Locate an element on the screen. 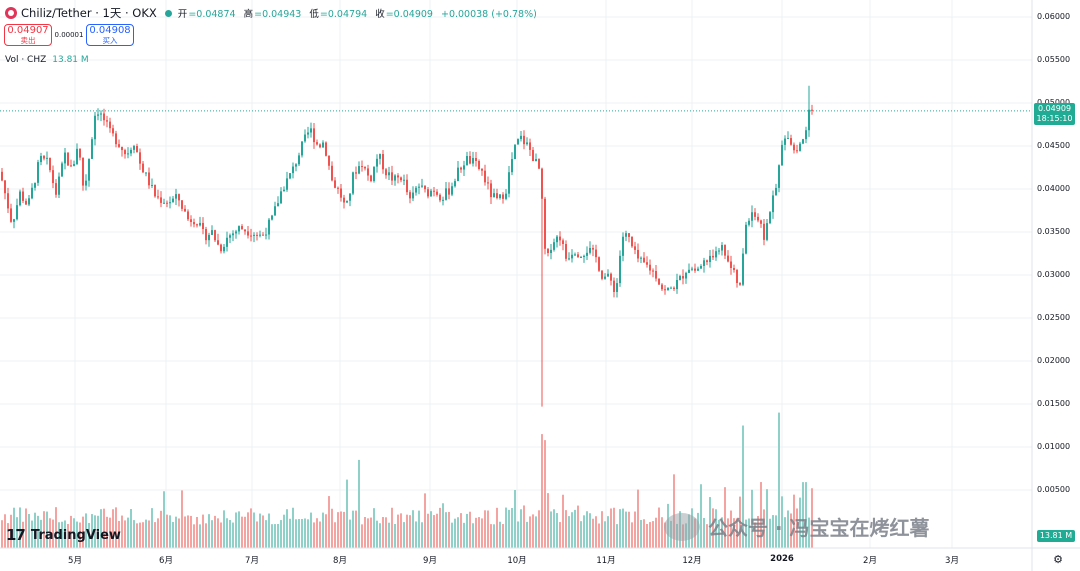 The image size is (1080, 571). symbol-title: Chiliz/Tether · 1天 · OKX is located at coordinates (89, 13).